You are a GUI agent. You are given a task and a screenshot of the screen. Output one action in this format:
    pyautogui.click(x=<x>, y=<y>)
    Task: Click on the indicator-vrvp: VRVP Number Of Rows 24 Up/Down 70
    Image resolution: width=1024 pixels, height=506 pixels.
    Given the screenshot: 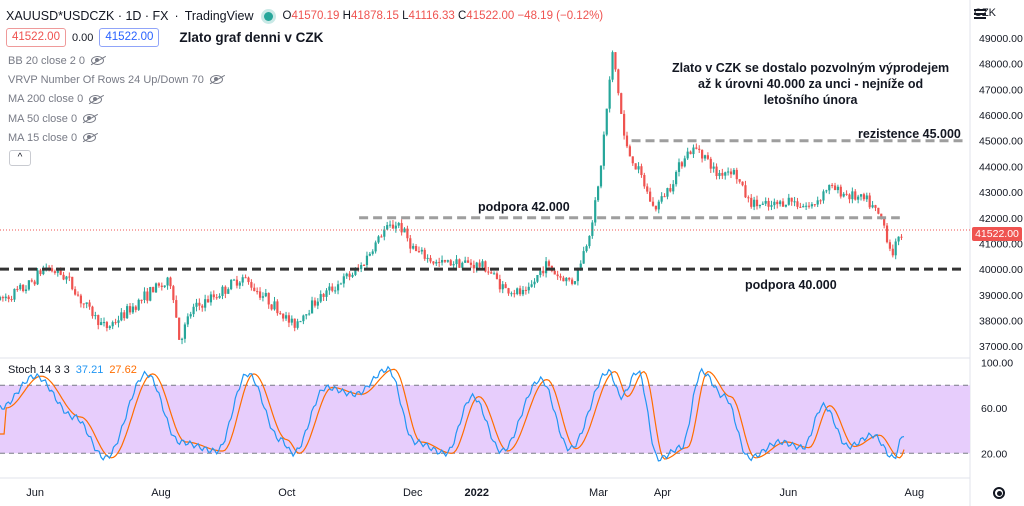 What is the action you would take?
    pyautogui.click(x=115, y=79)
    